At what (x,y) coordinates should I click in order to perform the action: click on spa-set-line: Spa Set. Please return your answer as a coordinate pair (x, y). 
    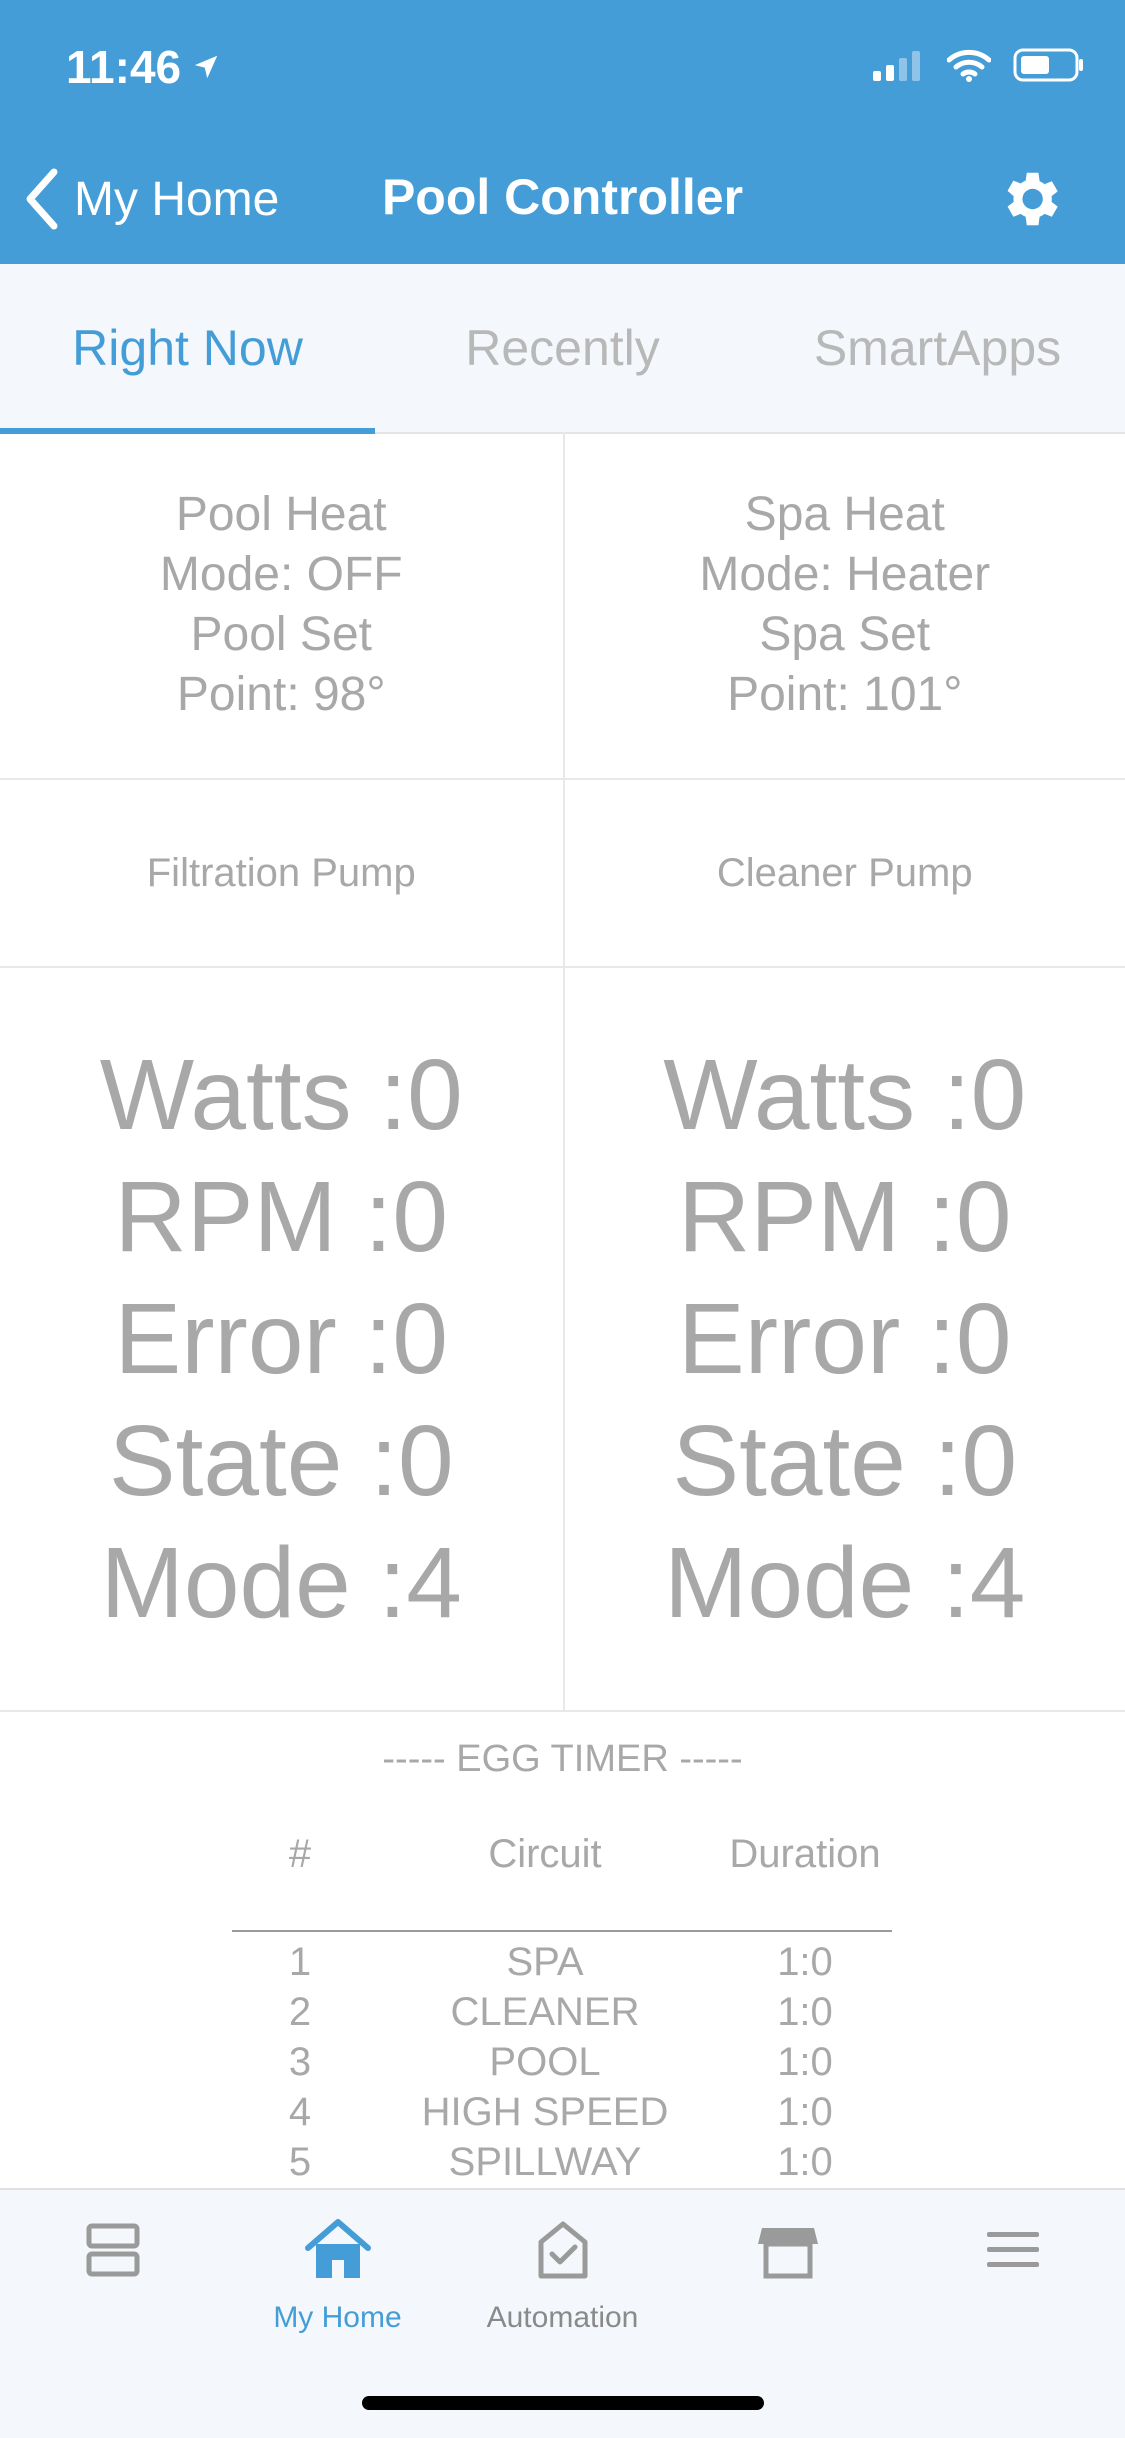
    Looking at the image, I should click on (844, 635).